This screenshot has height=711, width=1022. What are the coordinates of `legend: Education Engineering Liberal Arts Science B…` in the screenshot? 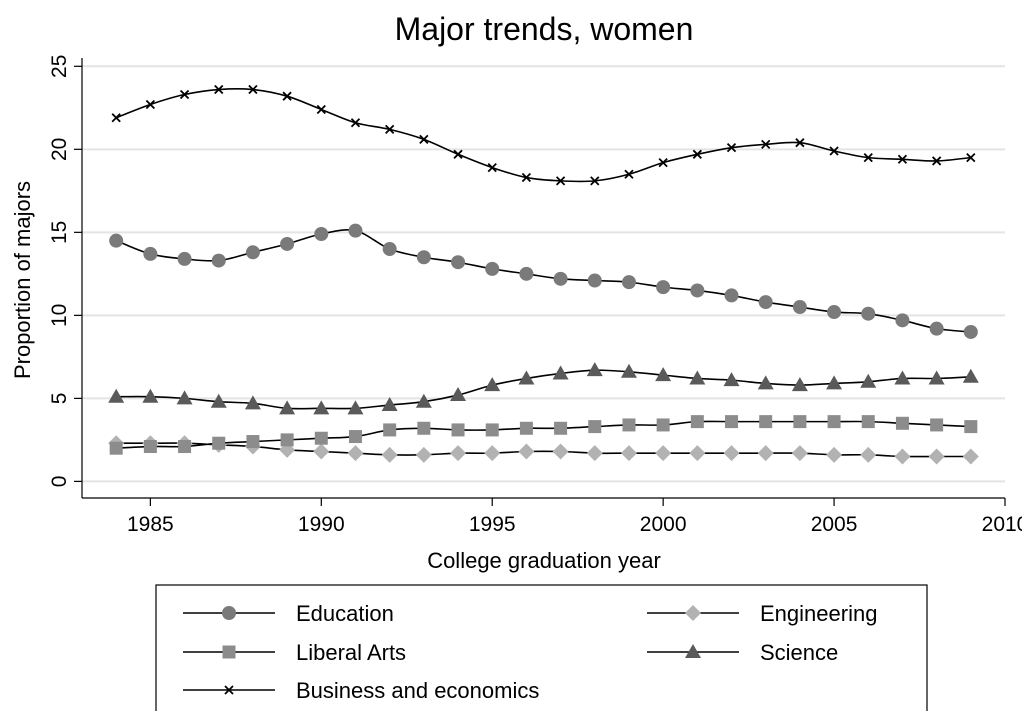 It's located at (541, 647).